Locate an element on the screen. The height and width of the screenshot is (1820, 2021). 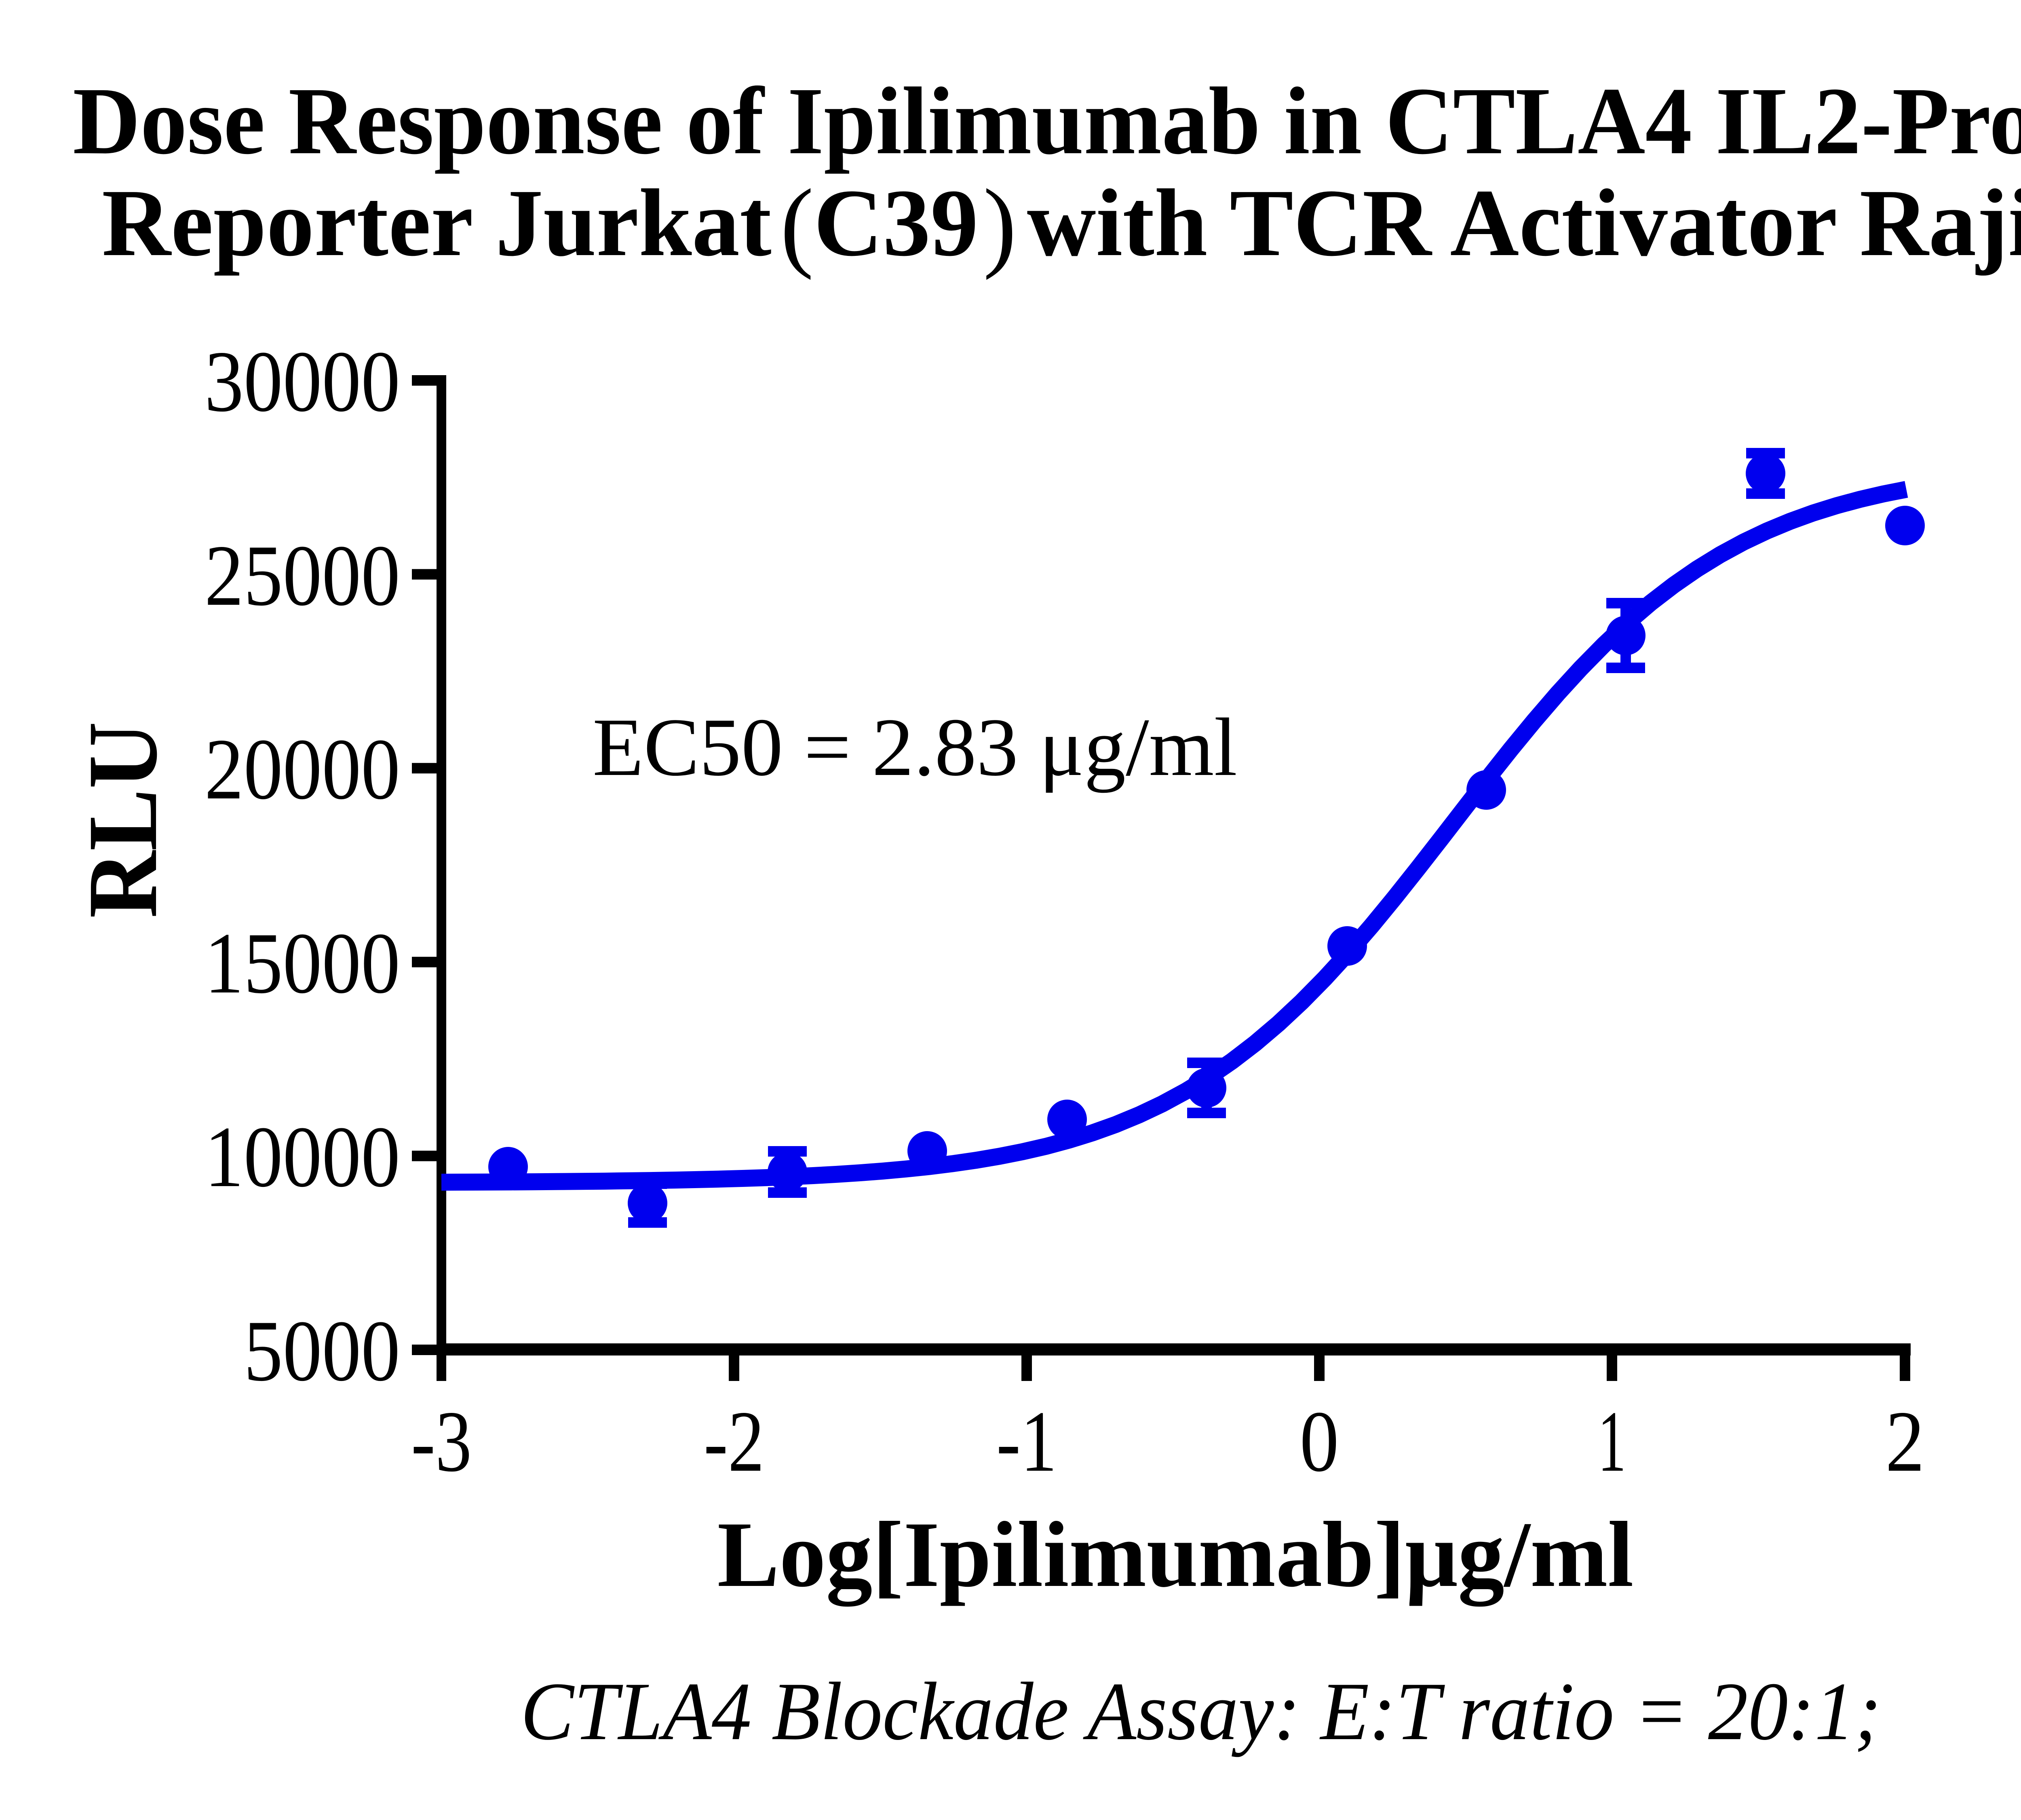
svg-text: RLU is located at coordinates (123, 820).